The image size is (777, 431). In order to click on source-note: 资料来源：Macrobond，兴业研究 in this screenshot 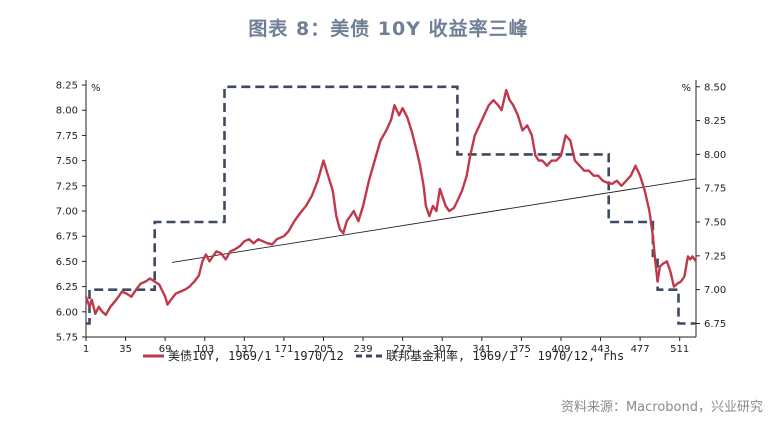, I will do `click(661, 407)`.